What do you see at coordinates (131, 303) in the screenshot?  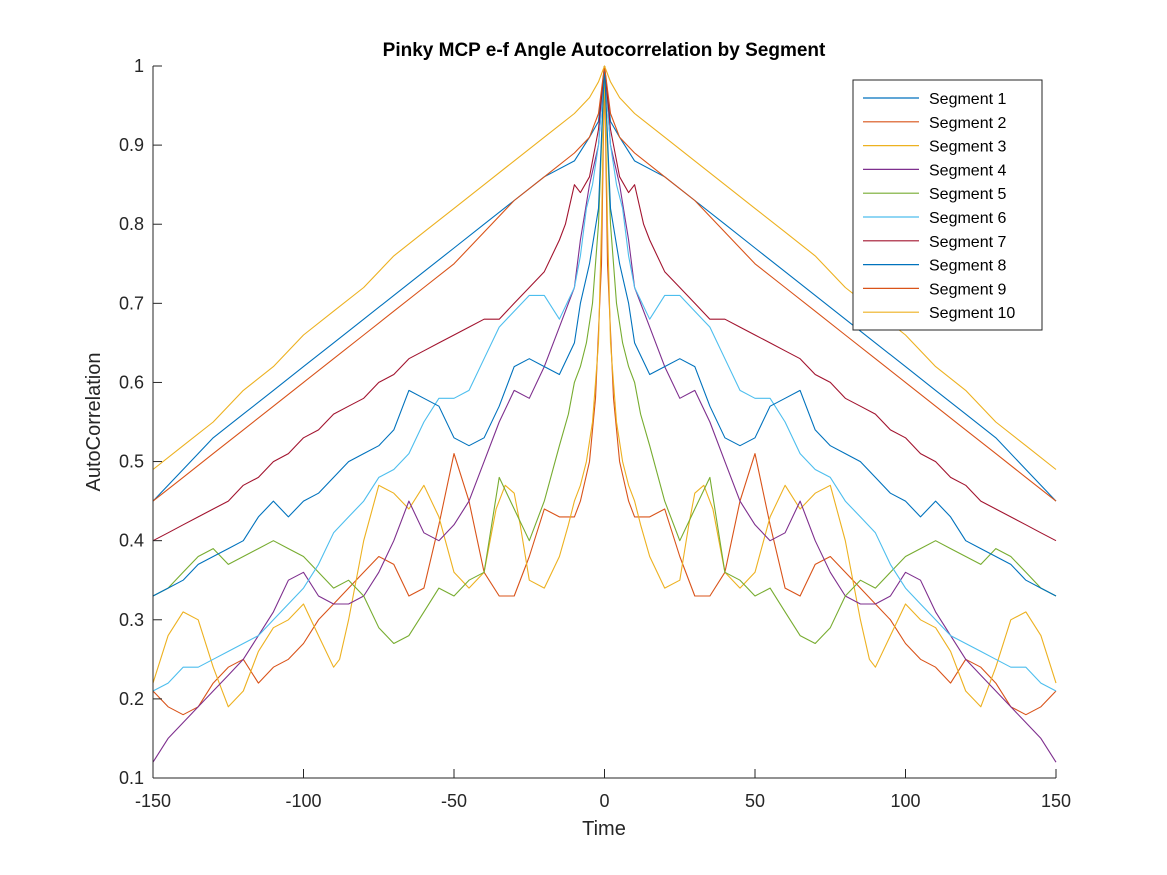 I see `y-tick-label: 0.7` at bounding box center [131, 303].